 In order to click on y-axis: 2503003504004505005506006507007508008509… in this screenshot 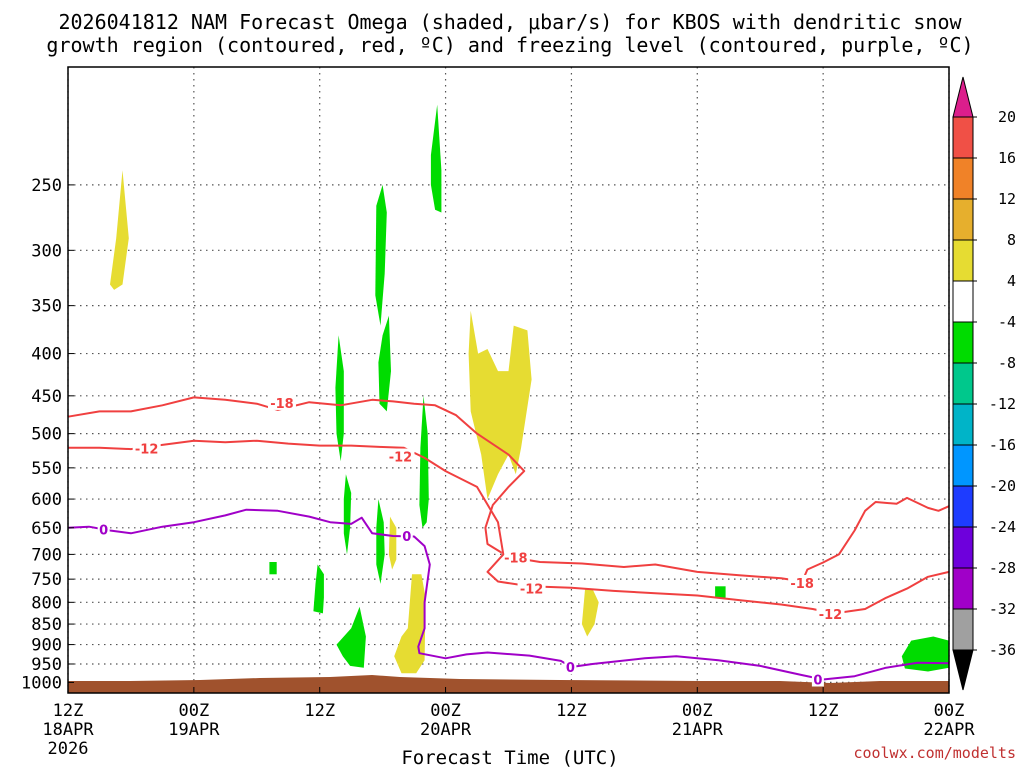, I will do `click(47, 434)`.